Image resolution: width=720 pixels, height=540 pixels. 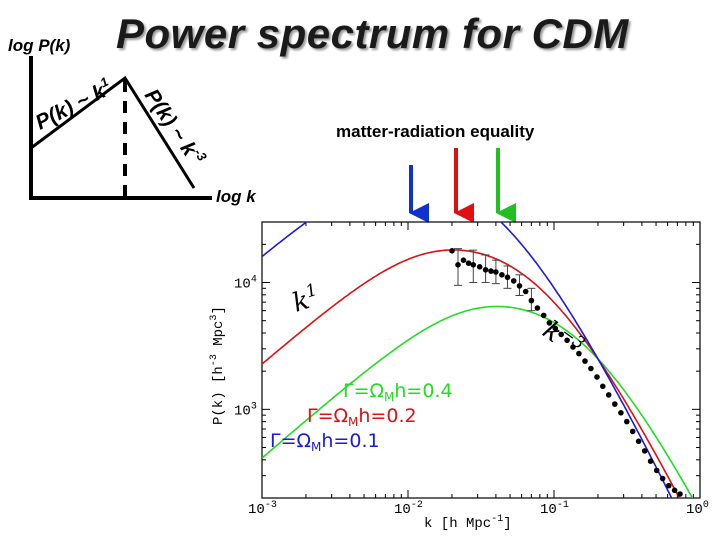 I want to click on sketch-rise-label-text: P(k) ~ k1, so click(x=72, y=104).